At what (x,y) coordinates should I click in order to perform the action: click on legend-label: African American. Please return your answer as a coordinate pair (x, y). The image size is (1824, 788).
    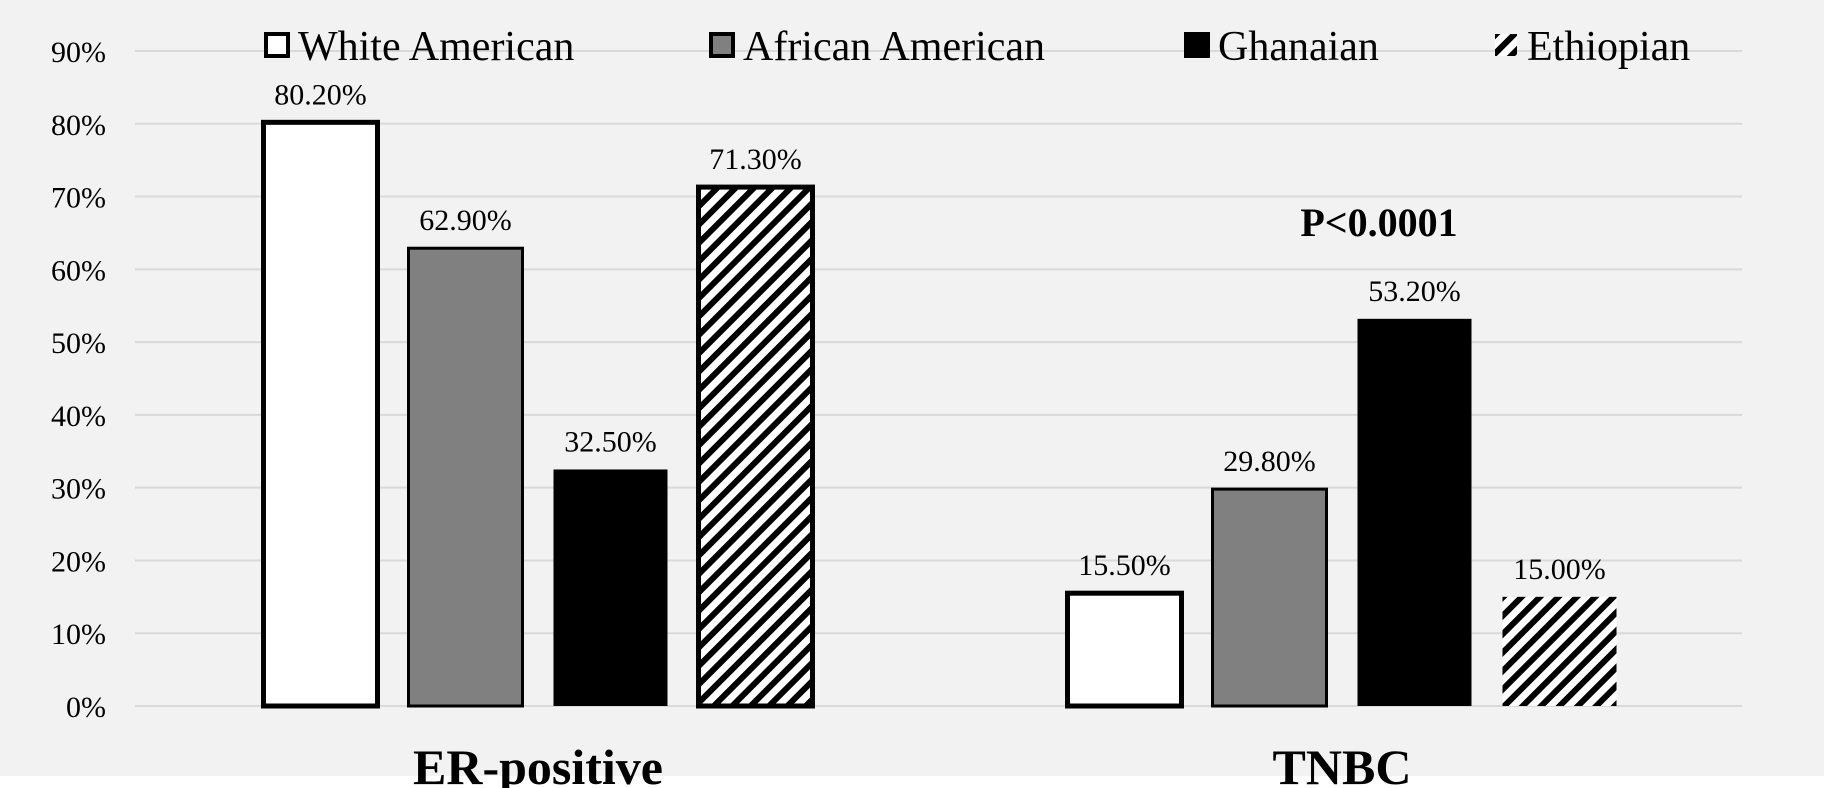
    Looking at the image, I should click on (894, 47).